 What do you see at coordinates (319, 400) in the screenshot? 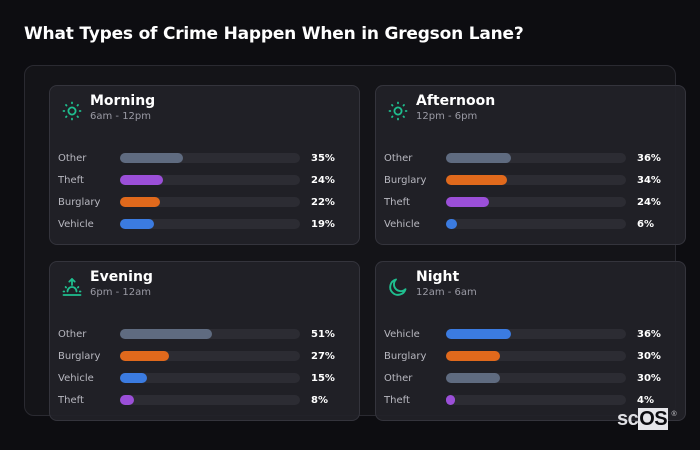
I see `bar-value: 8%` at bounding box center [319, 400].